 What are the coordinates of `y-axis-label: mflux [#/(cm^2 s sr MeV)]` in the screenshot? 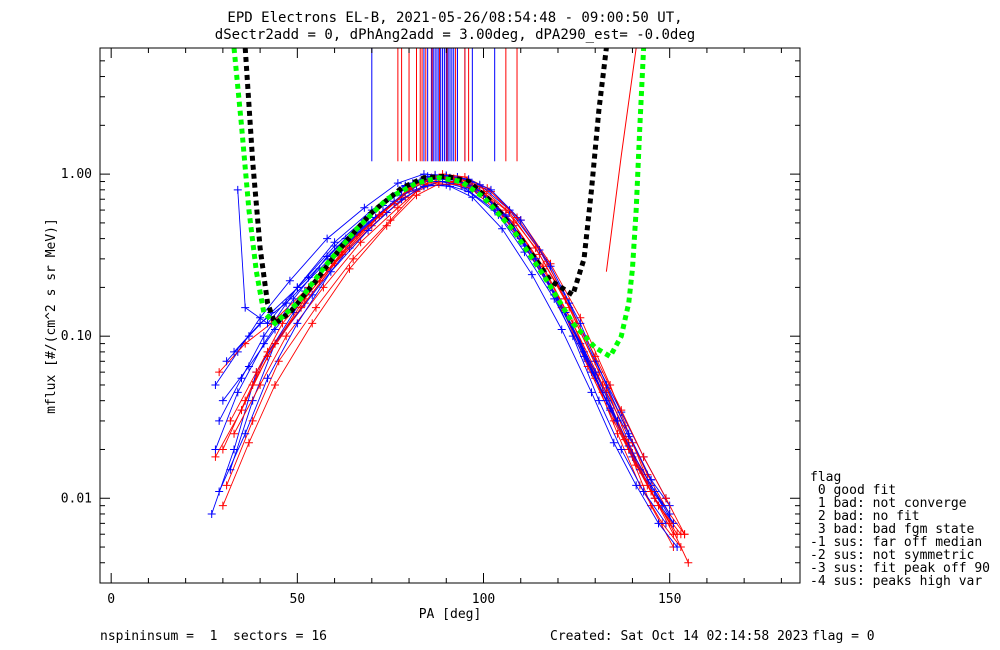 It's located at (51, 316).